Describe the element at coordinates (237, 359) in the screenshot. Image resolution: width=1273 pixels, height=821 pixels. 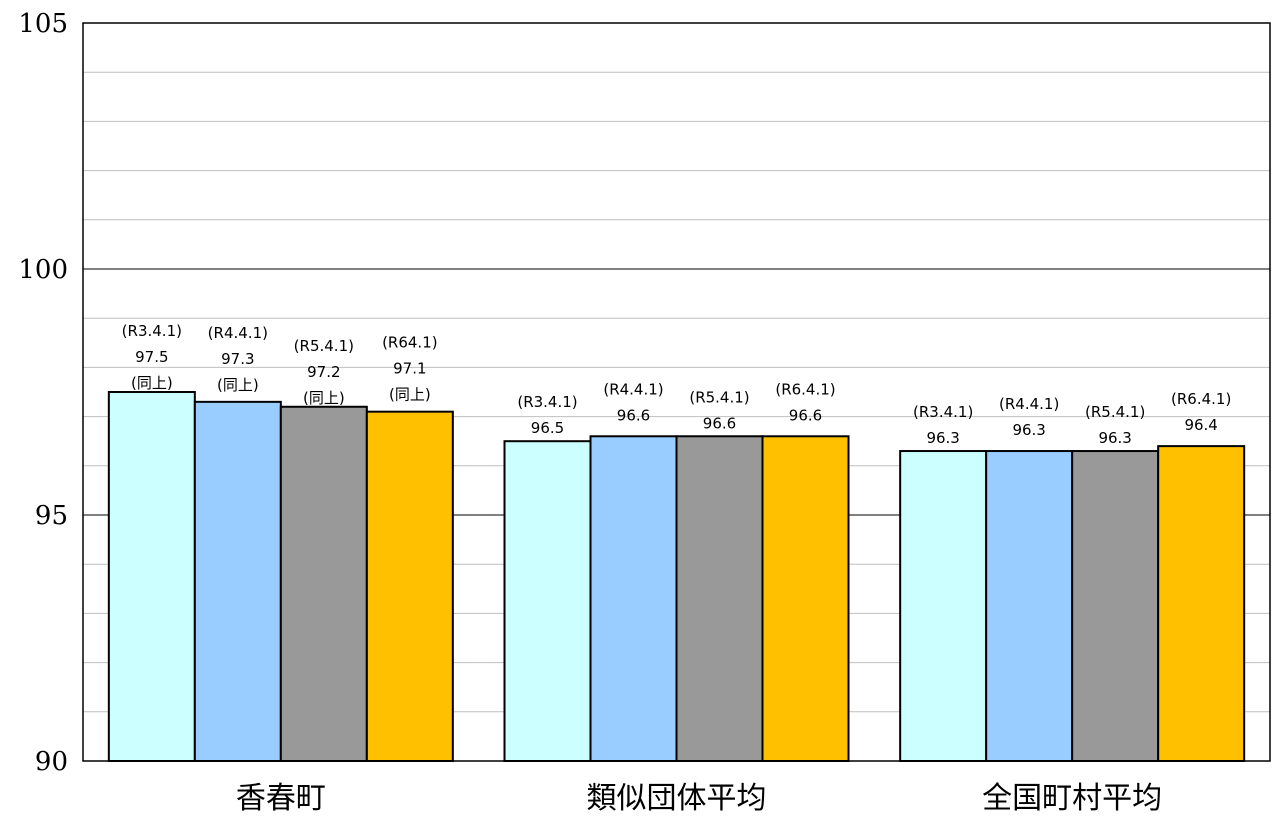
I see `data-label: 97.3` at that location.